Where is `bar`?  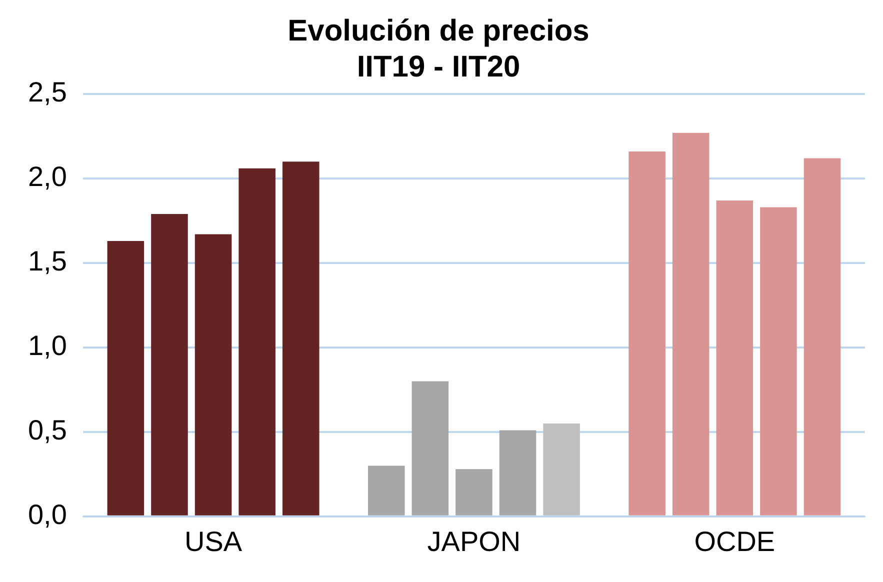 bar is located at coordinates (561, 469).